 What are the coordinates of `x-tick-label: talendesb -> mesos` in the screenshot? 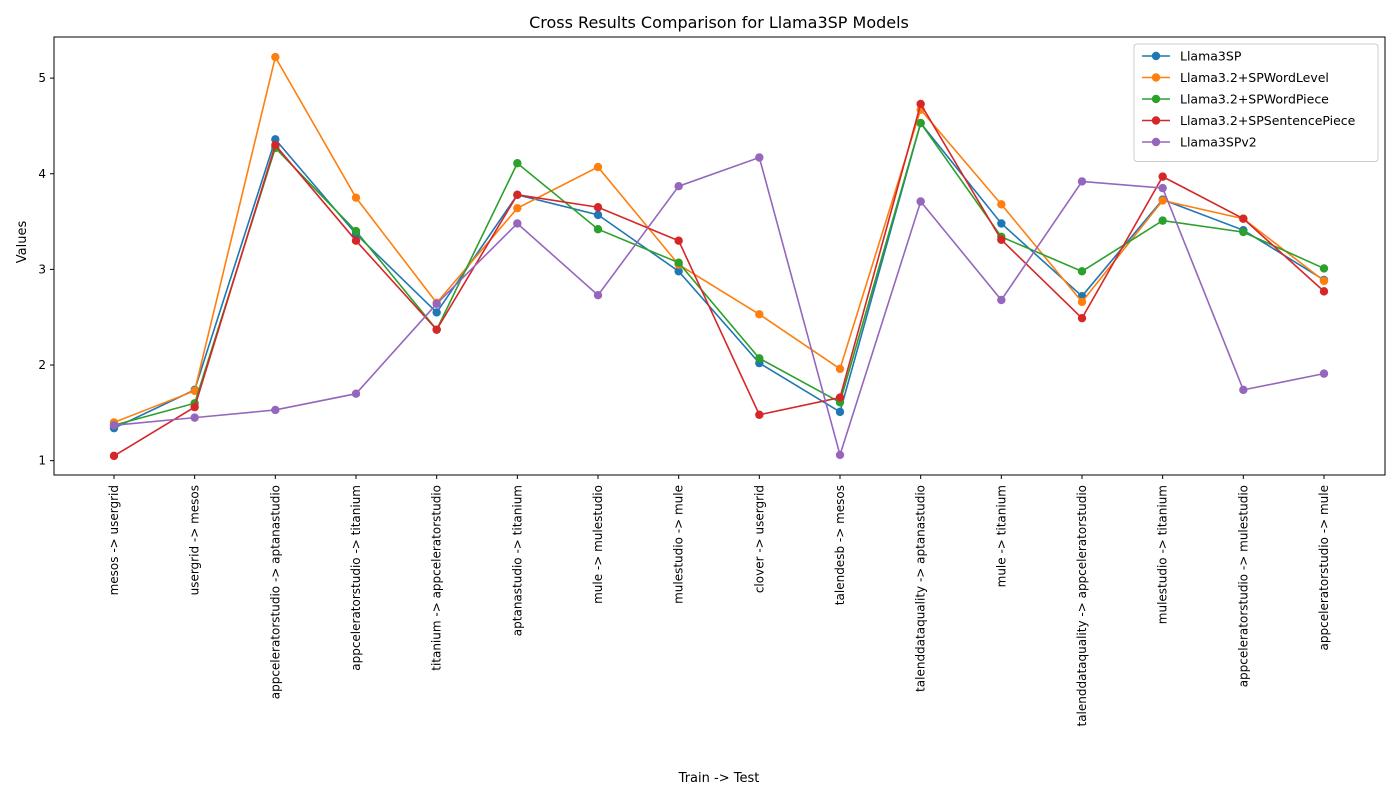 It's located at (840, 545).